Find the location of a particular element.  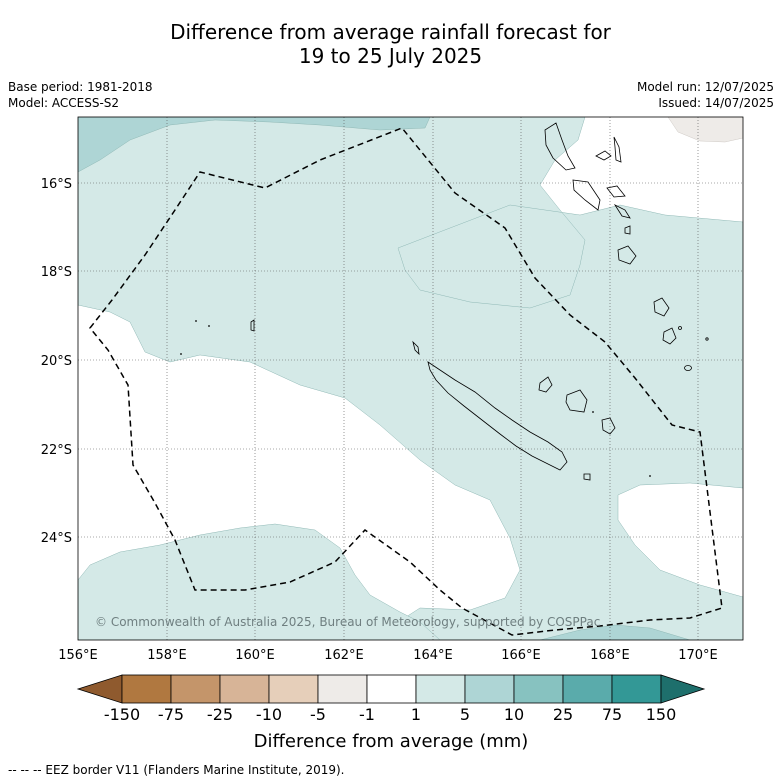

lon-label-170e: 170°E is located at coordinates (698, 655).